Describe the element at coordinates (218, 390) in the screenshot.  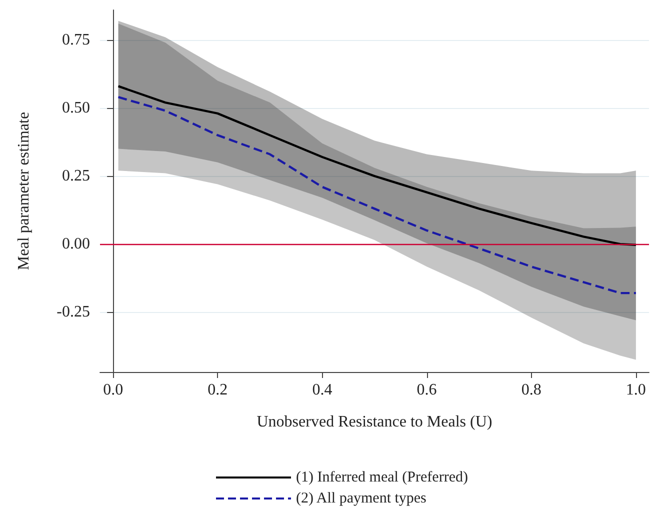
I see `x-tick-label: 0.2` at that location.